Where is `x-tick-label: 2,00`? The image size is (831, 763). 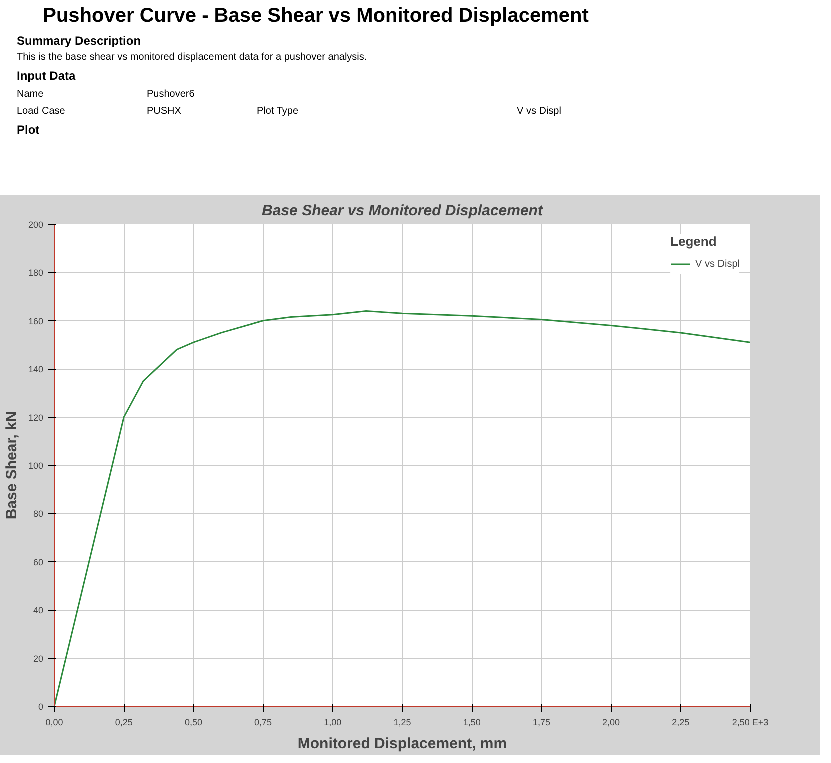 x-tick-label: 2,00 is located at coordinates (611, 723).